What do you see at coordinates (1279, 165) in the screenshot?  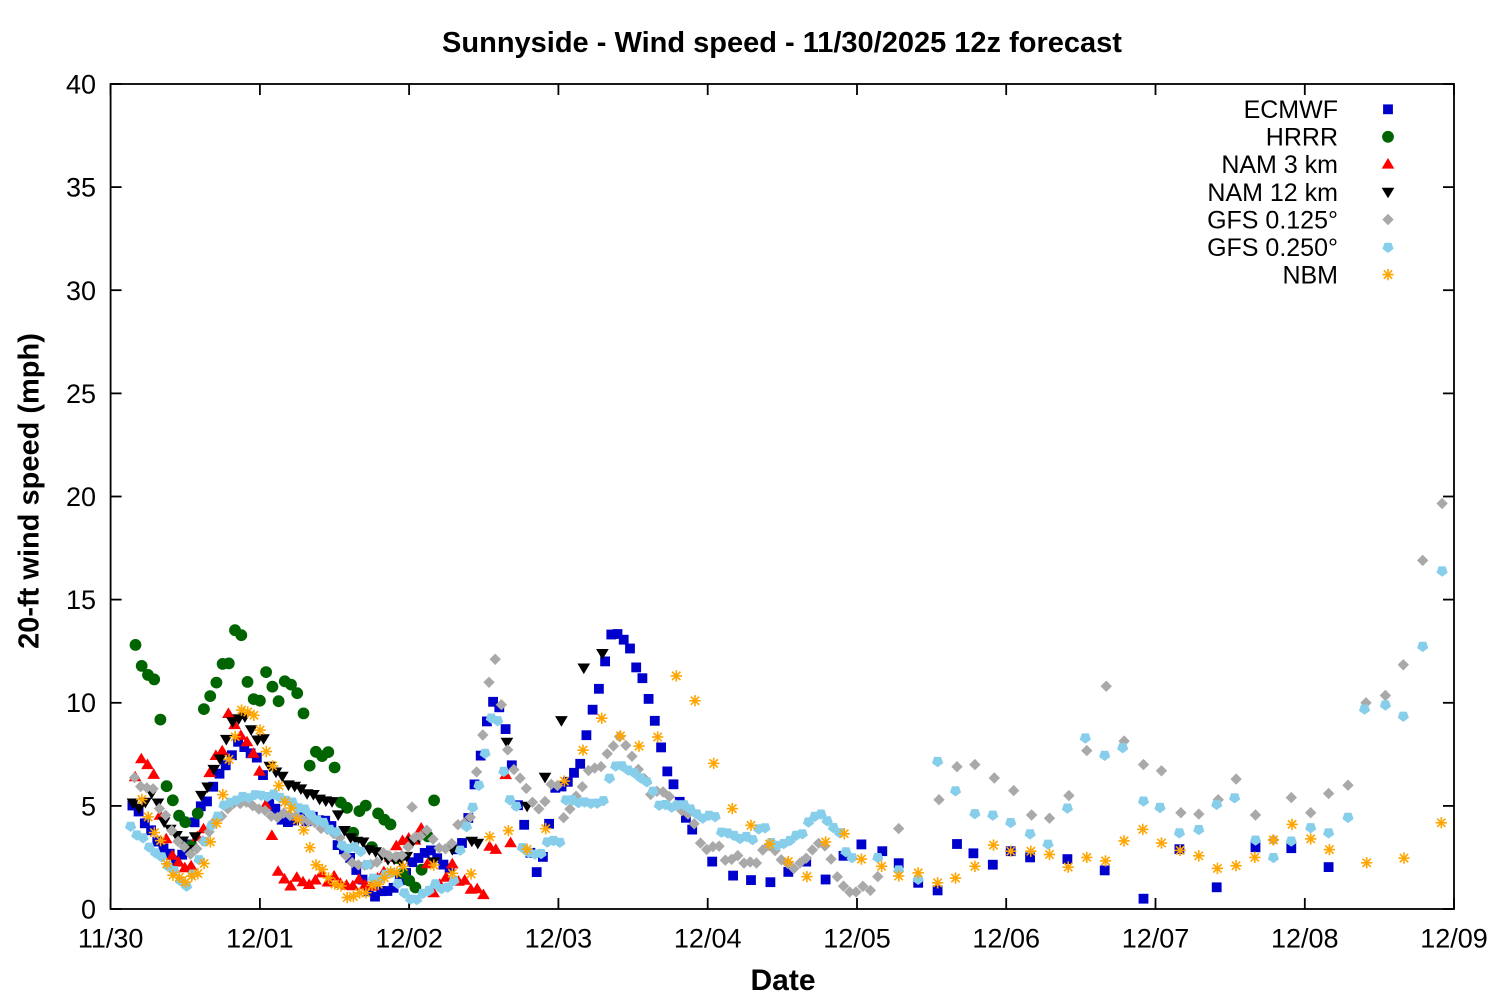 I see `svg-text: NAM 3 km` at bounding box center [1279, 165].